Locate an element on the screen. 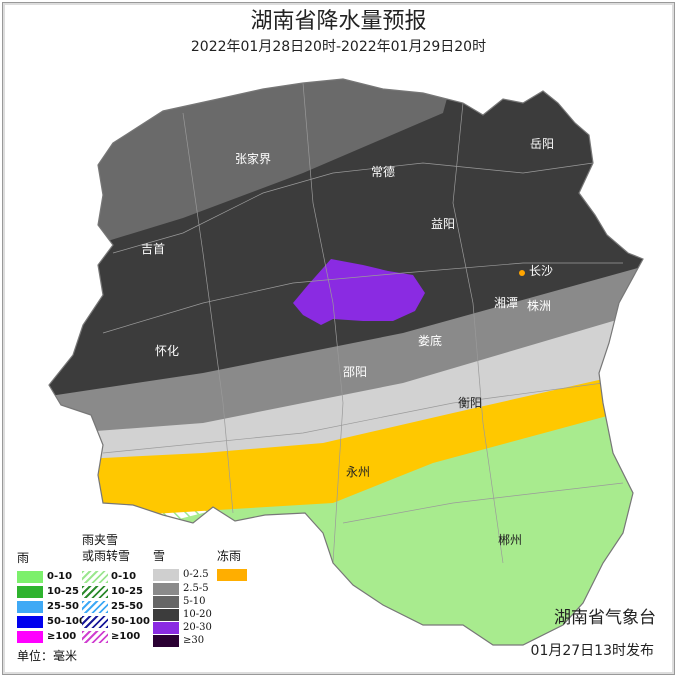  legend-label: 0-2.5 is located at coordinates (196, 574).